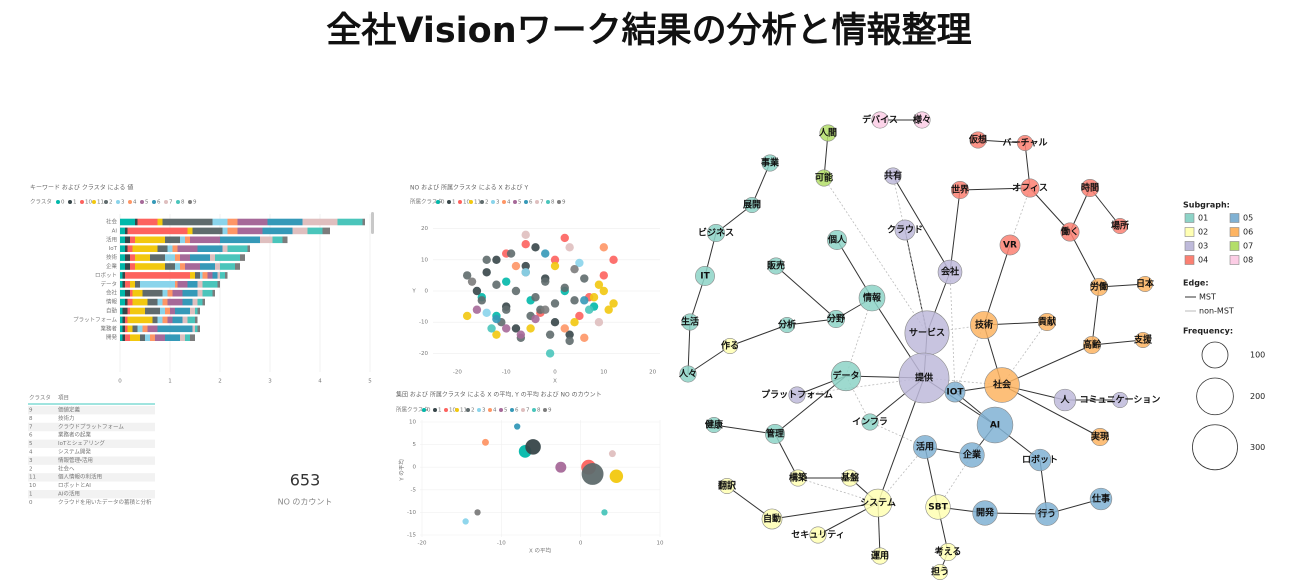 This screenshot has width=1298, height=588. I want to click on legend-size, so click(1215, 355).